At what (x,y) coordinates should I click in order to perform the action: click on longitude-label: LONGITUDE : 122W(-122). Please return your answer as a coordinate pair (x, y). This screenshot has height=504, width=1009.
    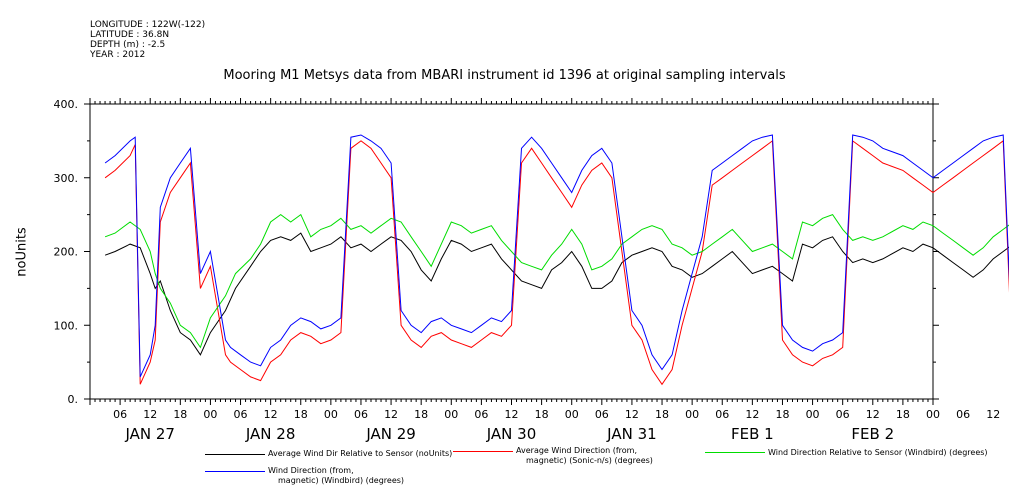
    Looking at the image, I should click on (148, 25).